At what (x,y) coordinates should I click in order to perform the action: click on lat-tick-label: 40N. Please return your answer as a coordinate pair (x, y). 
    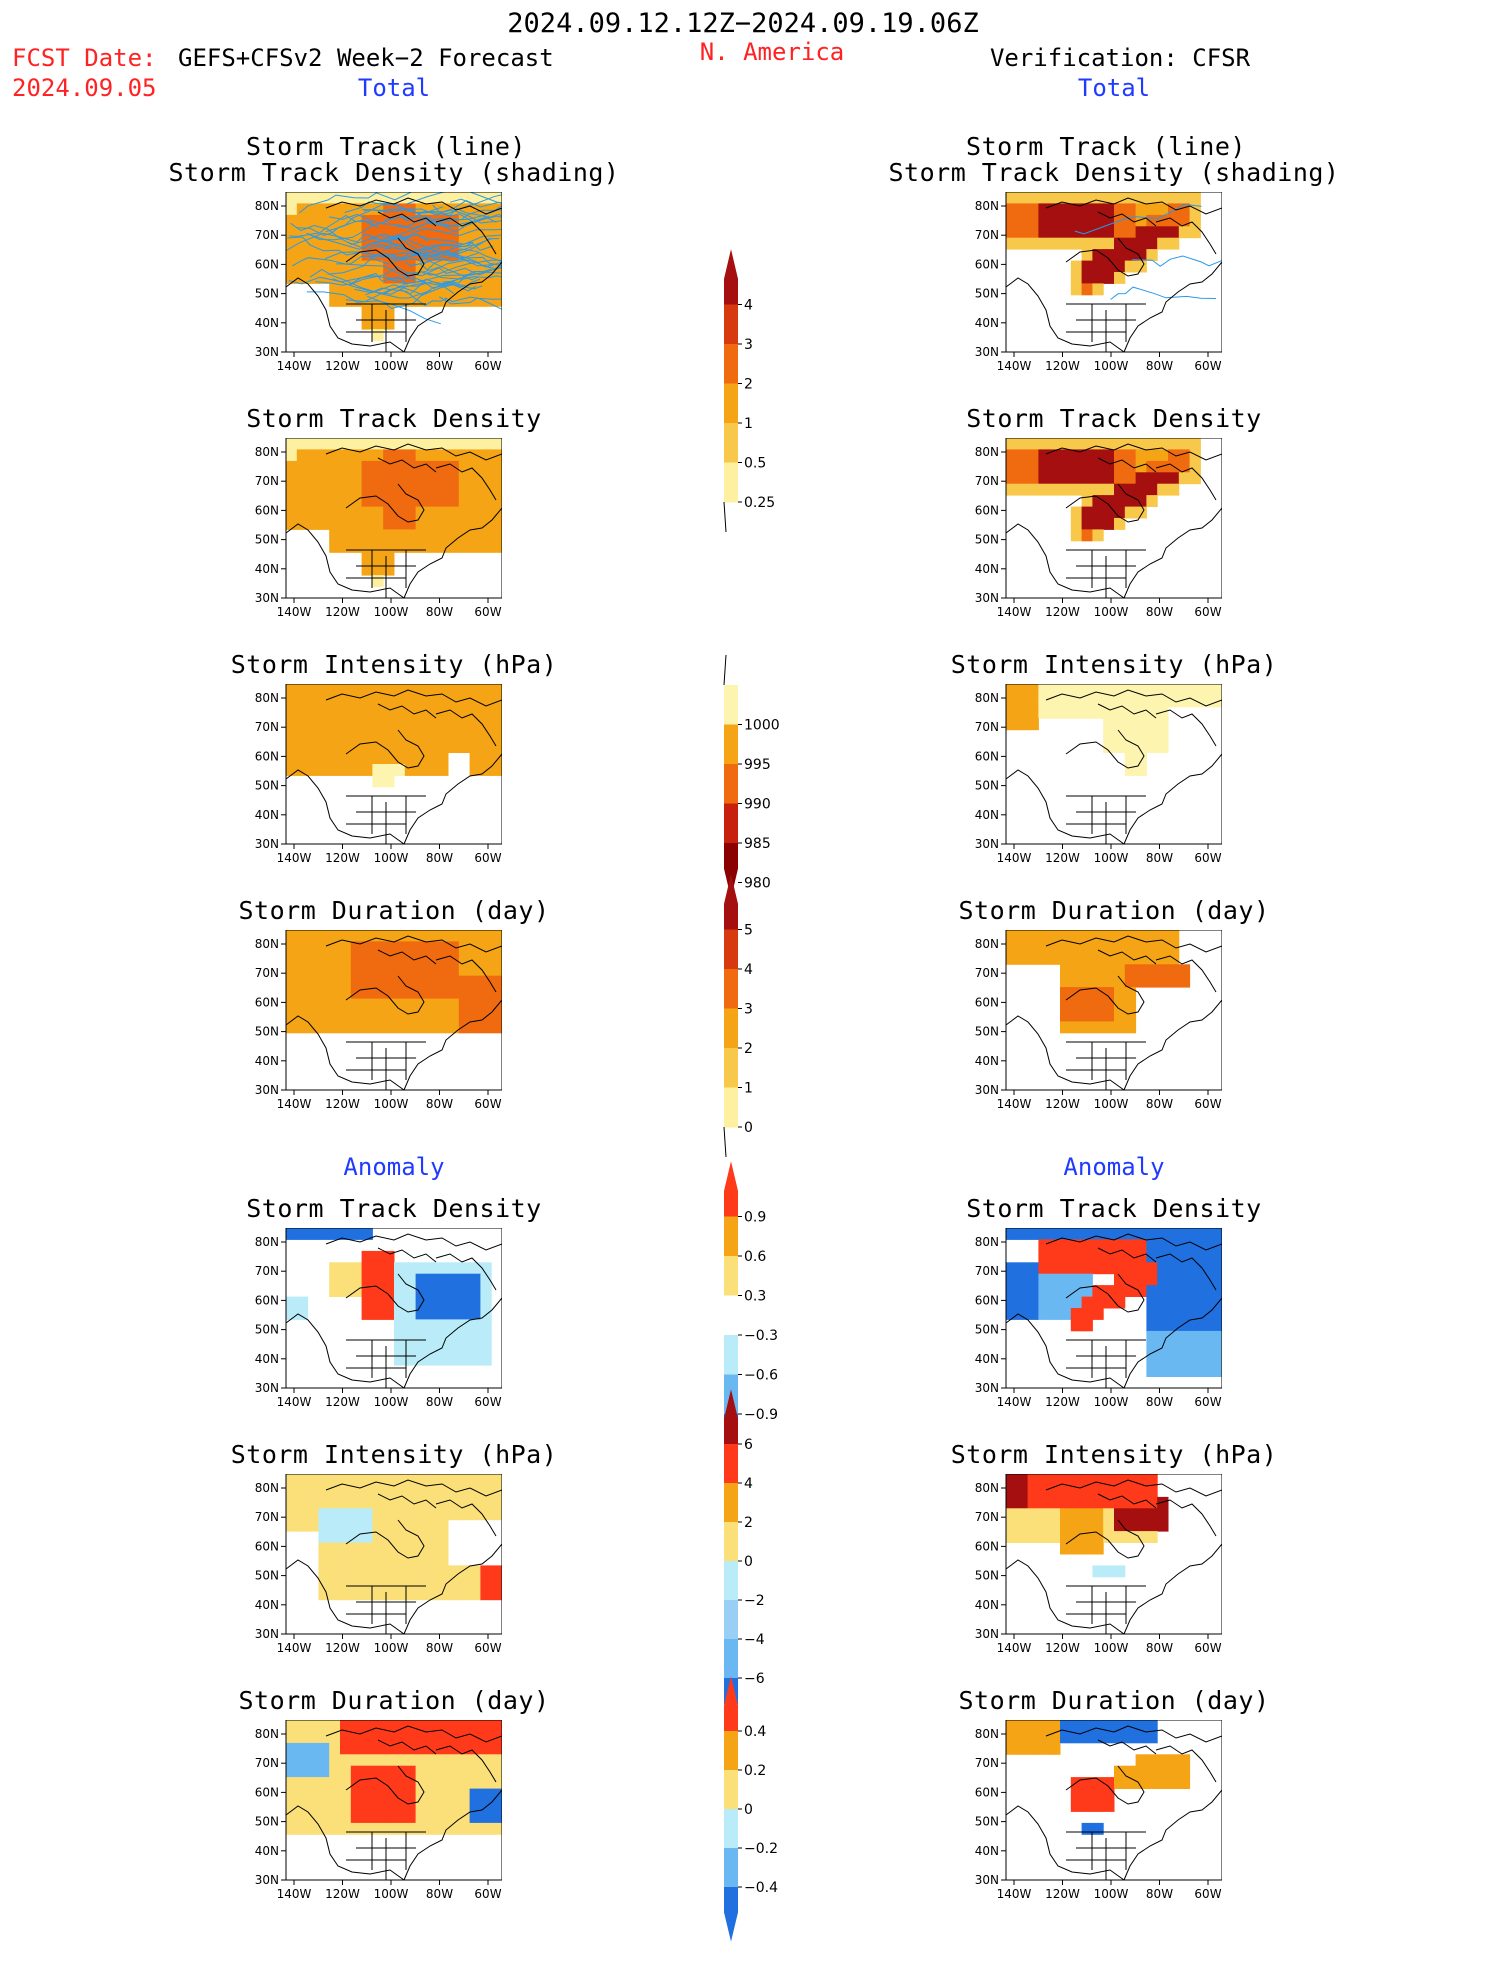
    Looking at the image, I should click on (987, 815).